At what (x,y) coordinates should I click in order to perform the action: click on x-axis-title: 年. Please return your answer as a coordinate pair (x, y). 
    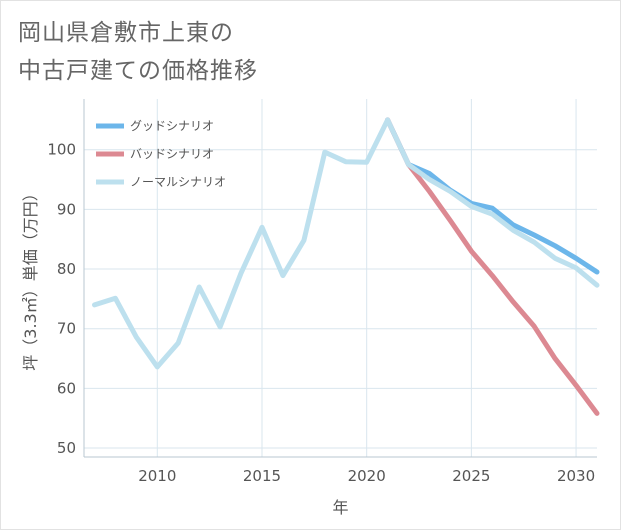
    Looking at the image, I should click on (340, 507).